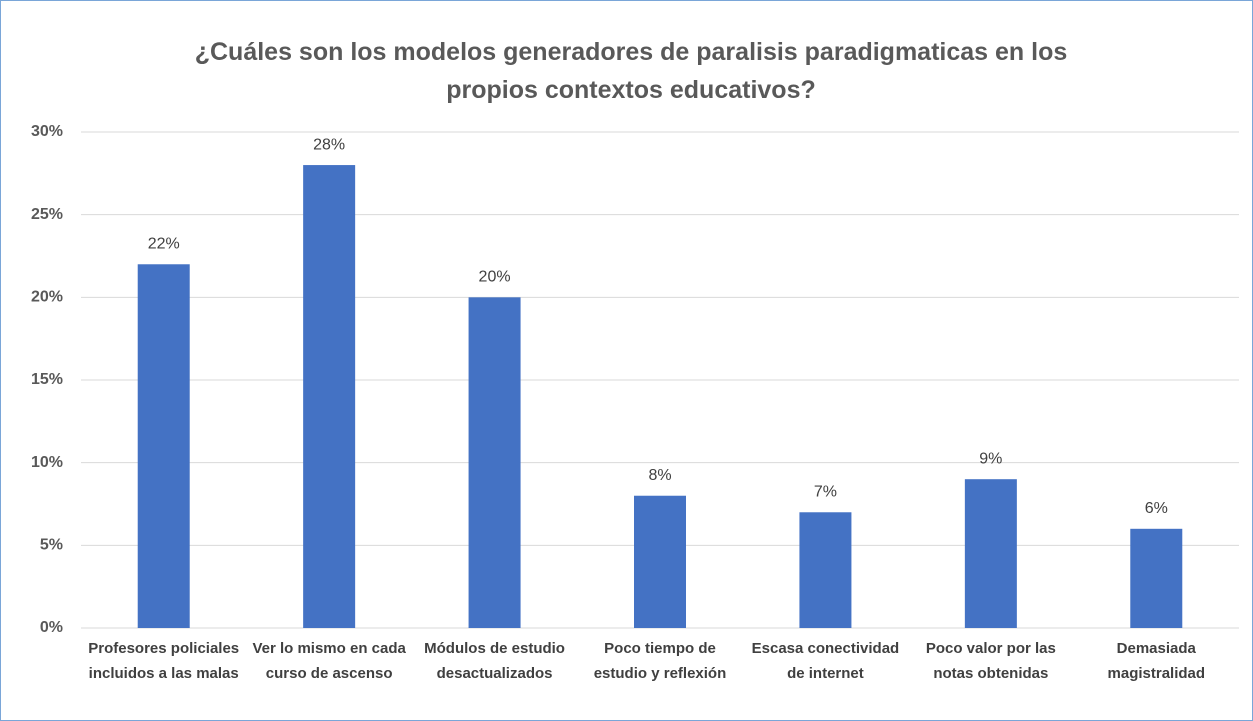  What do you see at coordinates (47, 131) in the screenshot?
I see `y-tick-label: 30%` at bounding box center [47, 131].